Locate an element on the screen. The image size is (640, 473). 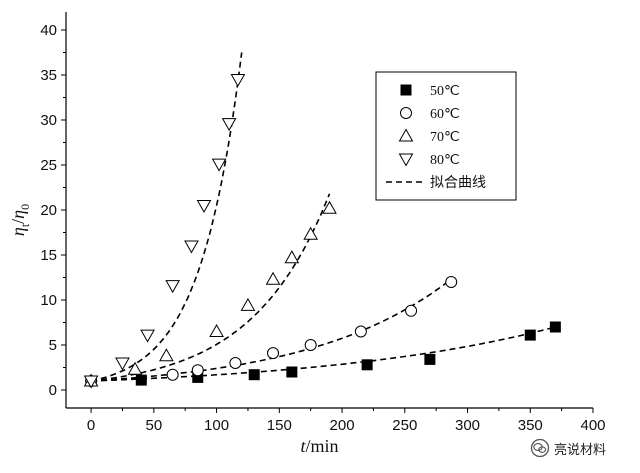
watermark: 亮说材料 is located at coordinates (568, 448).